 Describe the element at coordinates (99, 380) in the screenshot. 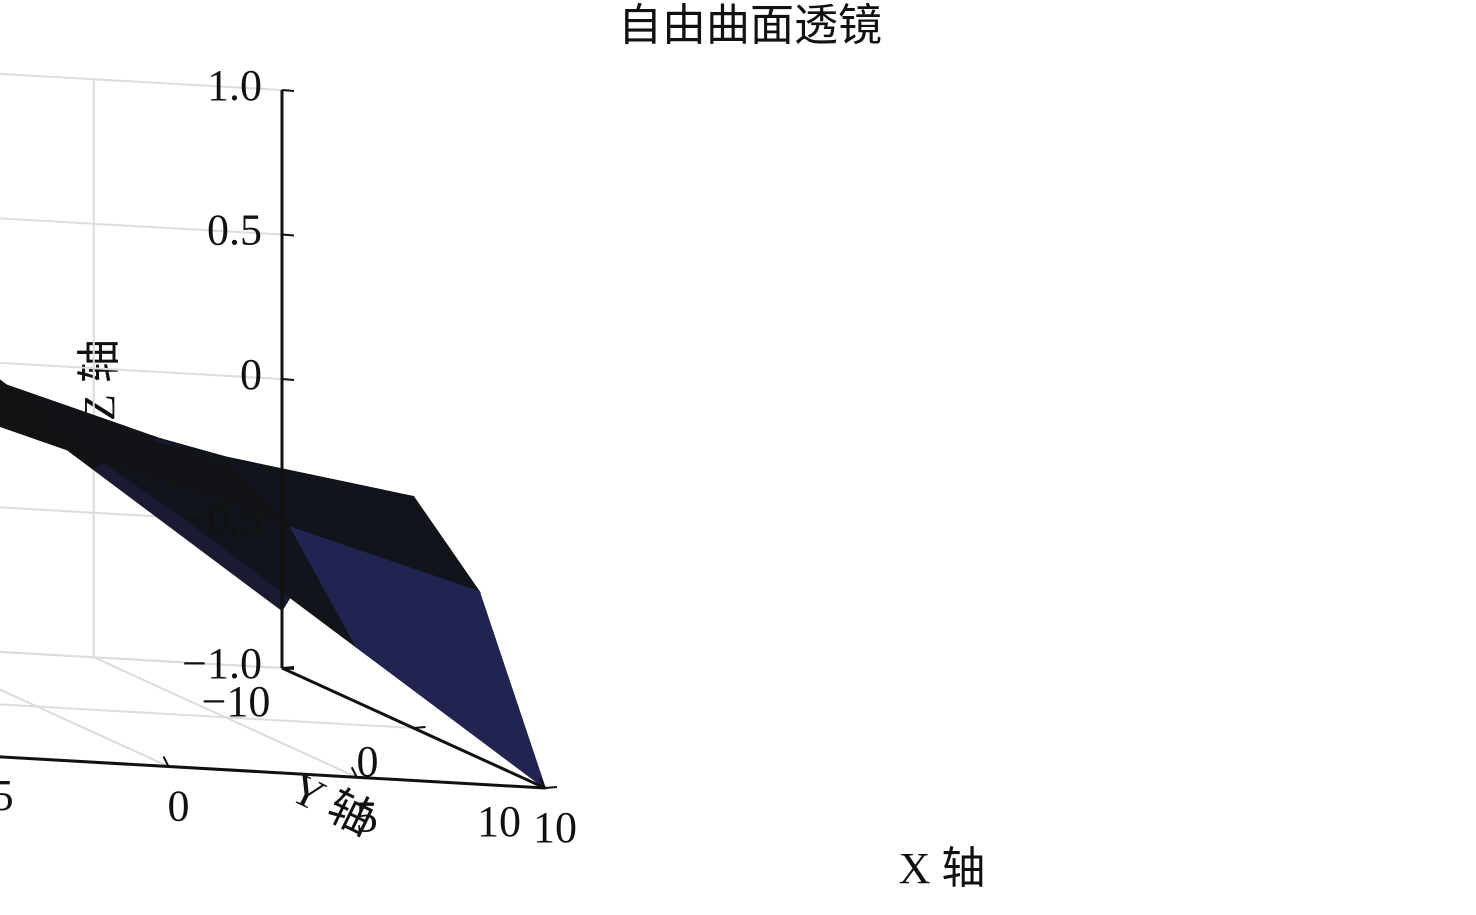

I see `z-axis-label: Z 轴` at that location.